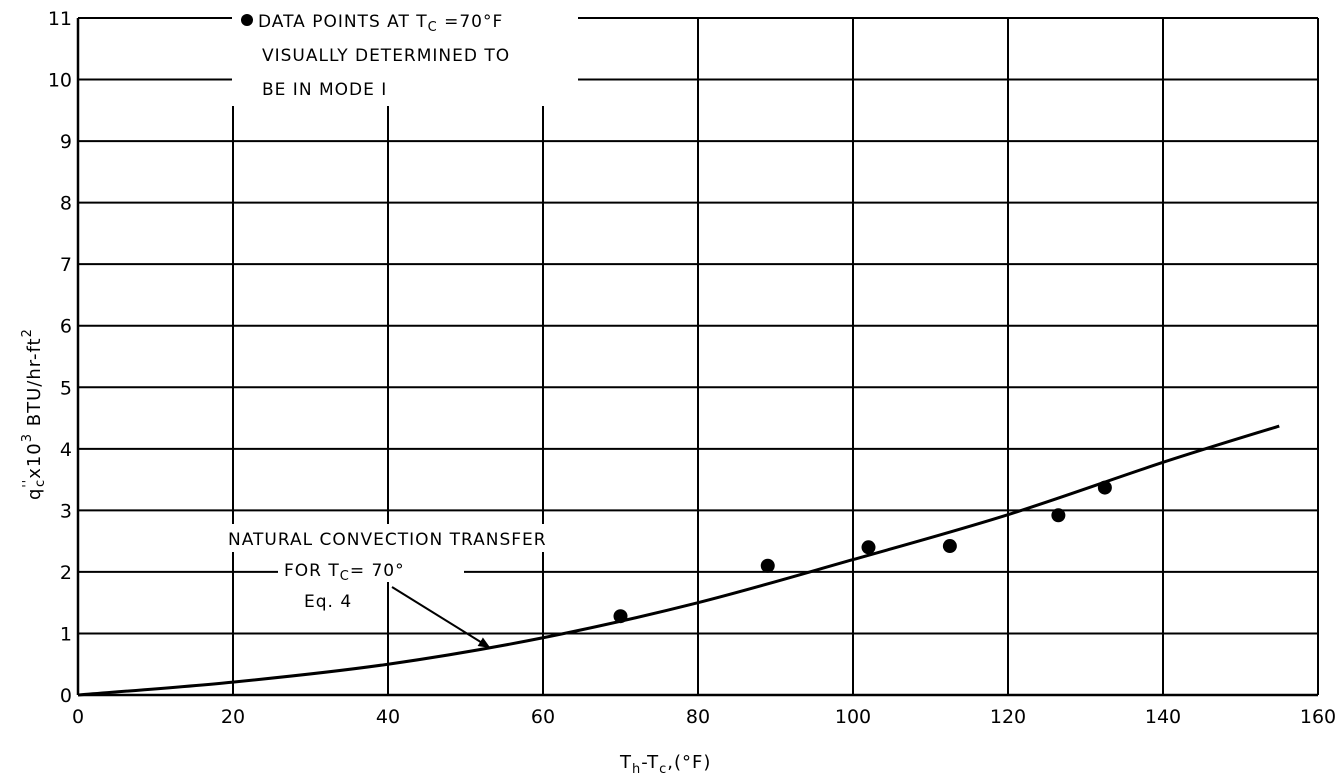  What do you see at coordinates (60, 81) in the screenshot?
I see `y-tick-label-10: 10` at bounding box center [60, 81].